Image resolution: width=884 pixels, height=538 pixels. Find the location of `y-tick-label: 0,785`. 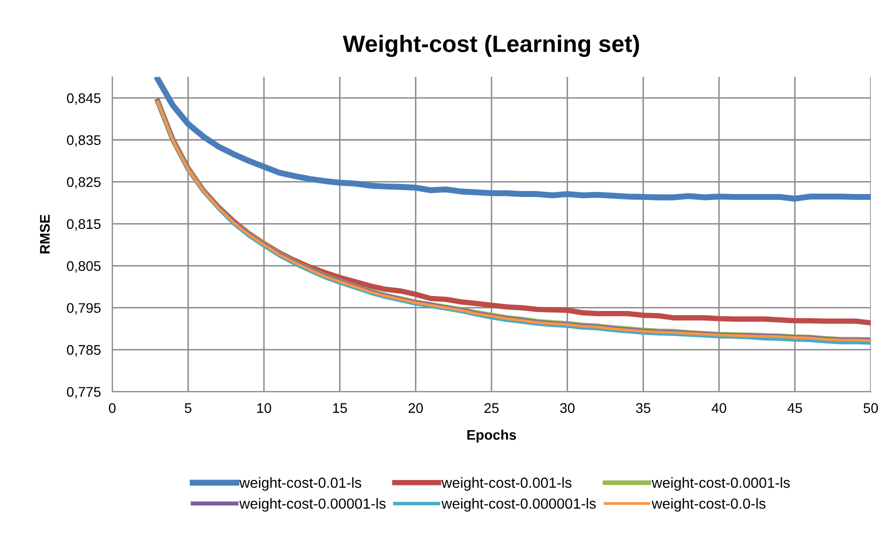

y-tick-label: 0,785 is located at coordinates (83, 351).